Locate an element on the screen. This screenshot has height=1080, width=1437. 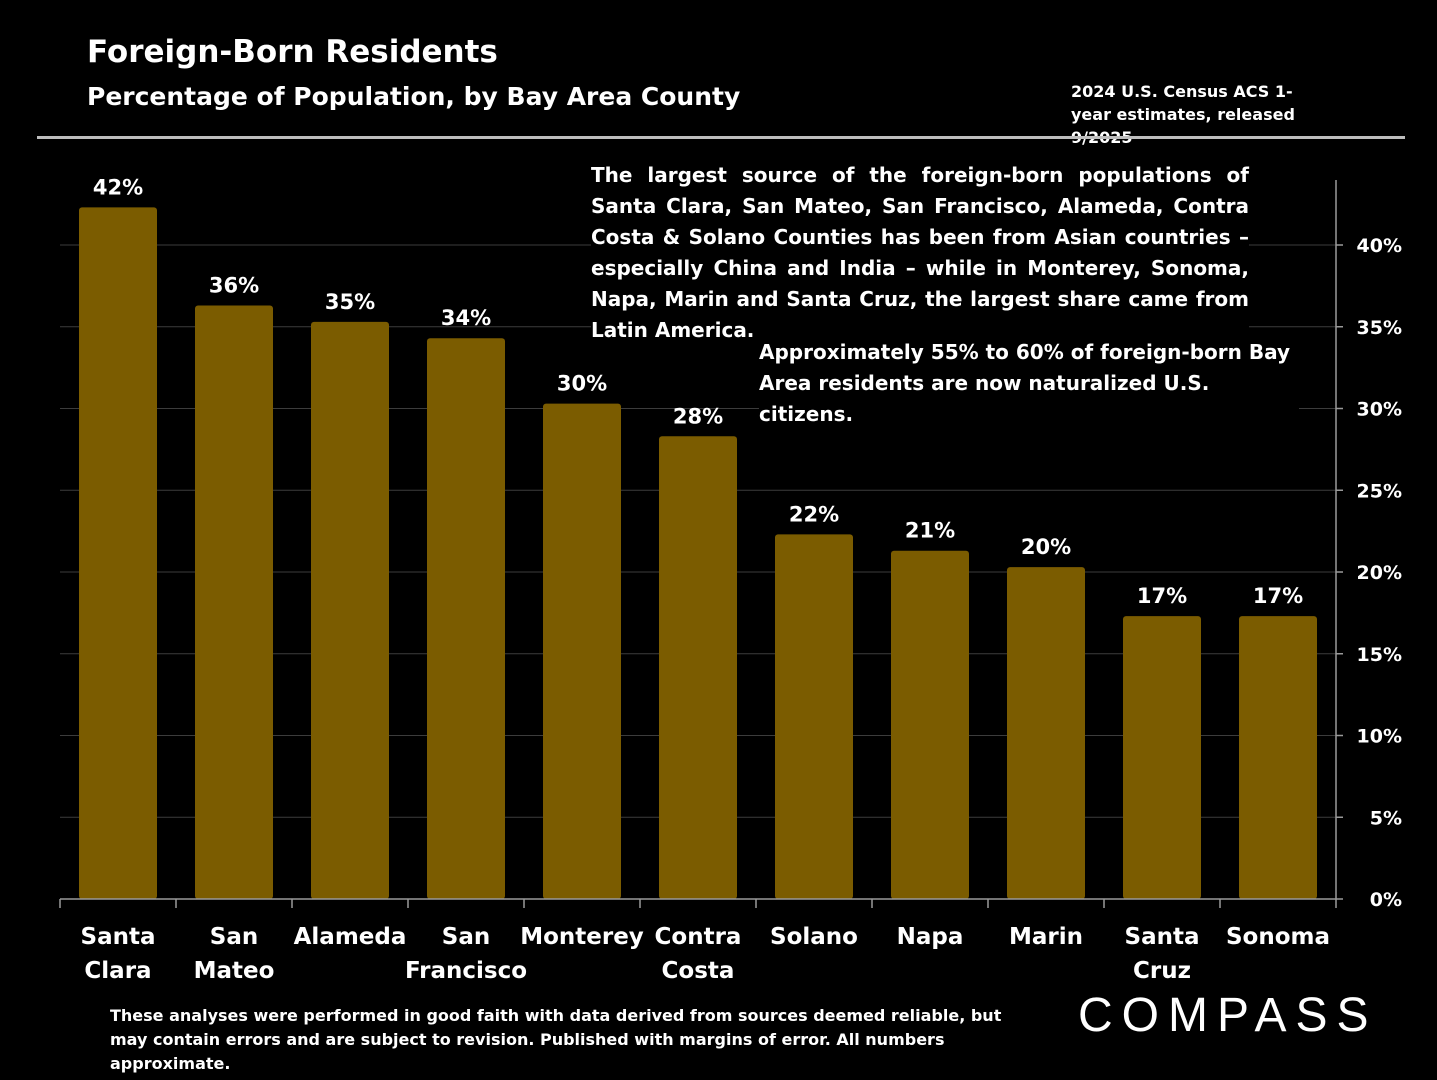
category-label: Alameda is located at coordinates (350, 937).